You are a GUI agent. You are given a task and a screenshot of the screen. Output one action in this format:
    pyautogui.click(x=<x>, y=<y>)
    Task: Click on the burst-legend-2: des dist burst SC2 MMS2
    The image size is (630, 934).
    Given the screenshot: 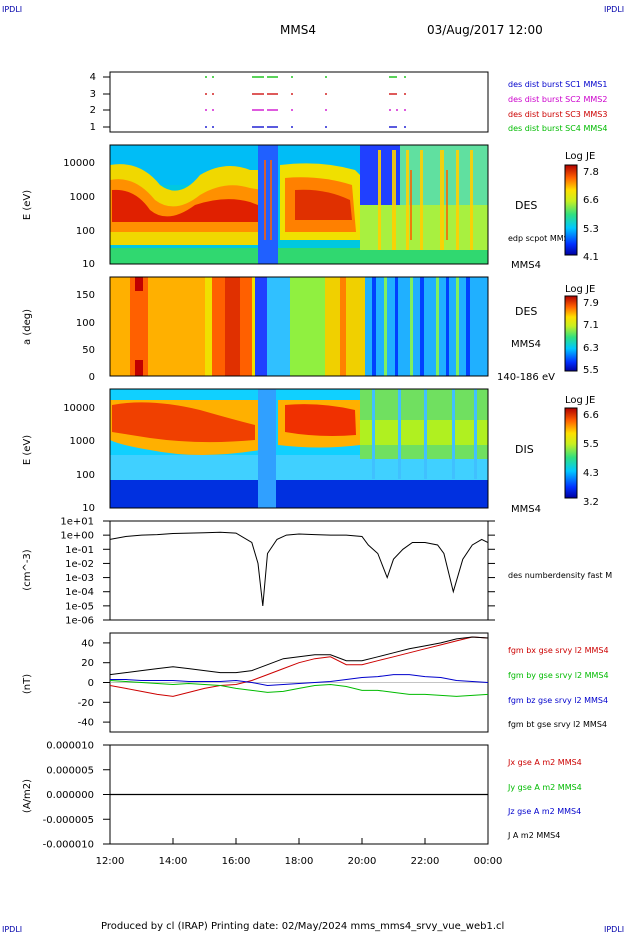 What is the action you would take?
    pyautogui.click(x=557, y=99)
    